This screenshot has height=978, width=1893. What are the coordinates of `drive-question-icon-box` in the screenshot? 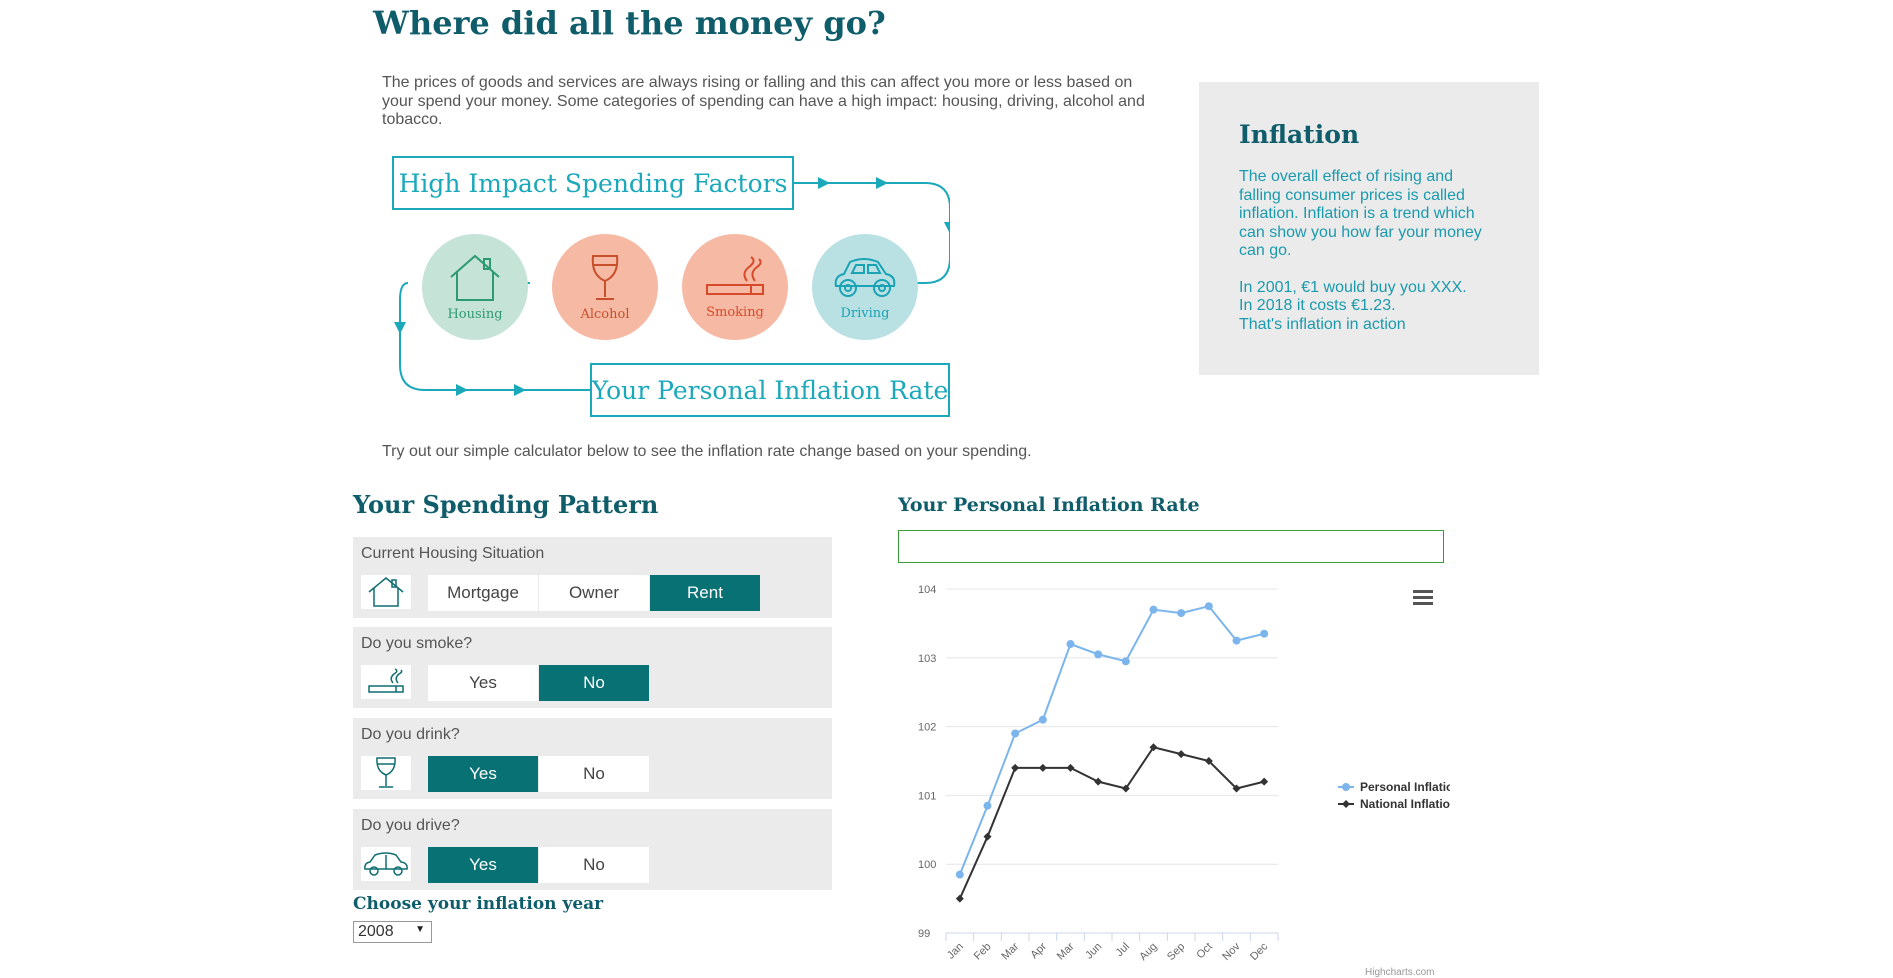 It's located at (386, 864).